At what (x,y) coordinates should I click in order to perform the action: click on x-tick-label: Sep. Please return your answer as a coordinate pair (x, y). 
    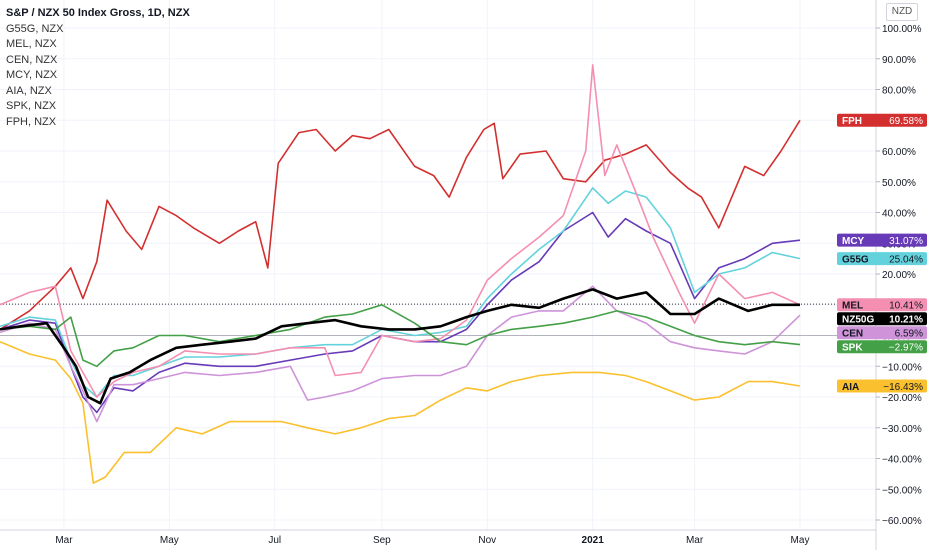
    Looking at the image, I should click on (382, 540).